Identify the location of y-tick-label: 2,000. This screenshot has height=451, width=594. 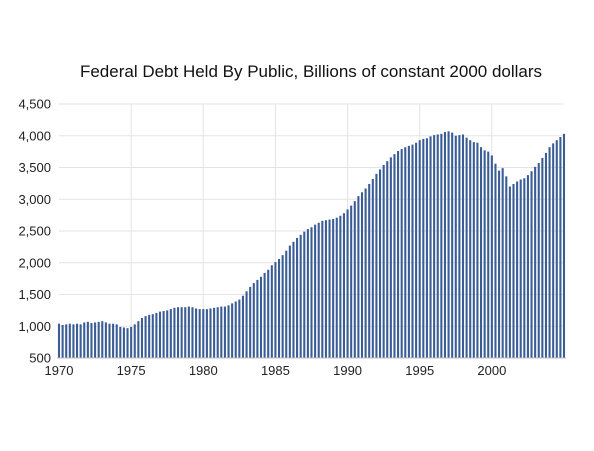
(34, 262).